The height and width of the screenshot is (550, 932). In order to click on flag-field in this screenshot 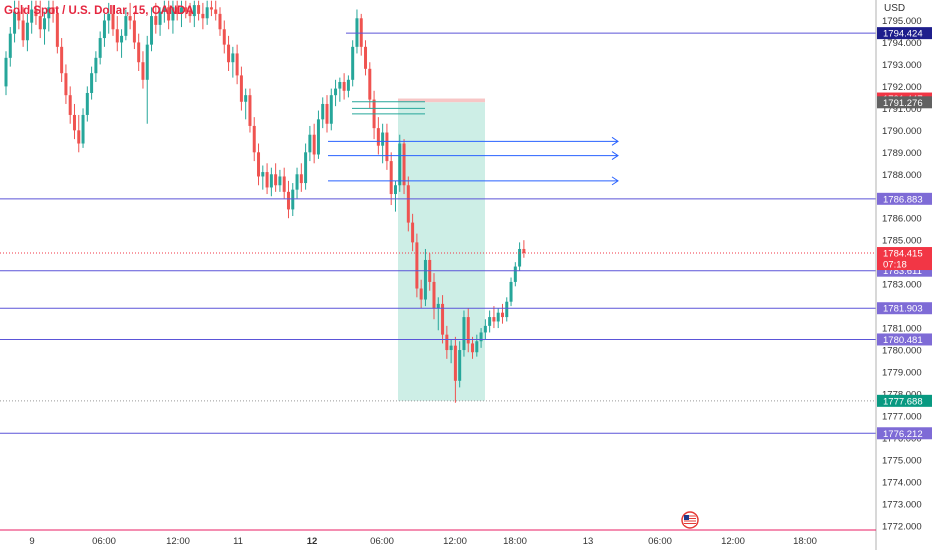, I will do `click(690, 520)`.